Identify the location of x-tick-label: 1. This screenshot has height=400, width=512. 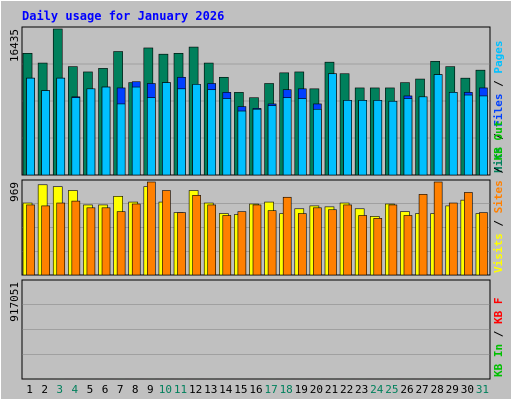
(29, 389).